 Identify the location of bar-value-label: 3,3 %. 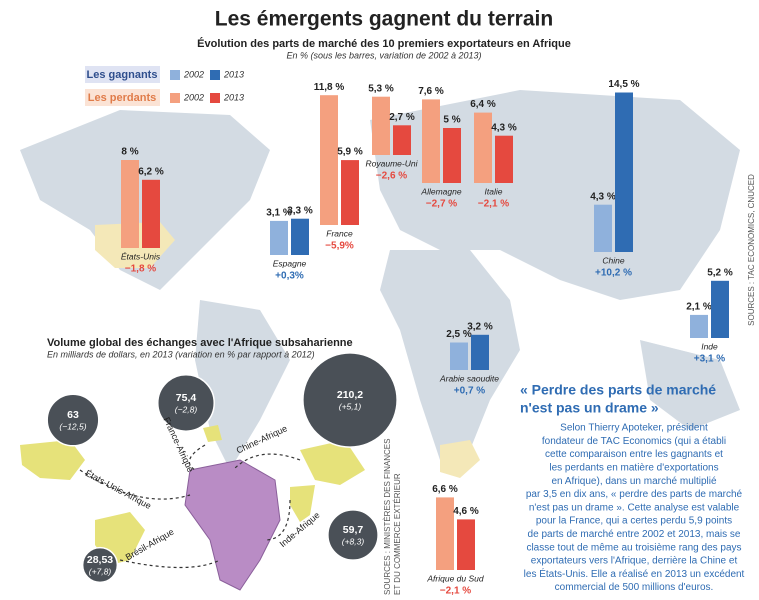
(300, 210).